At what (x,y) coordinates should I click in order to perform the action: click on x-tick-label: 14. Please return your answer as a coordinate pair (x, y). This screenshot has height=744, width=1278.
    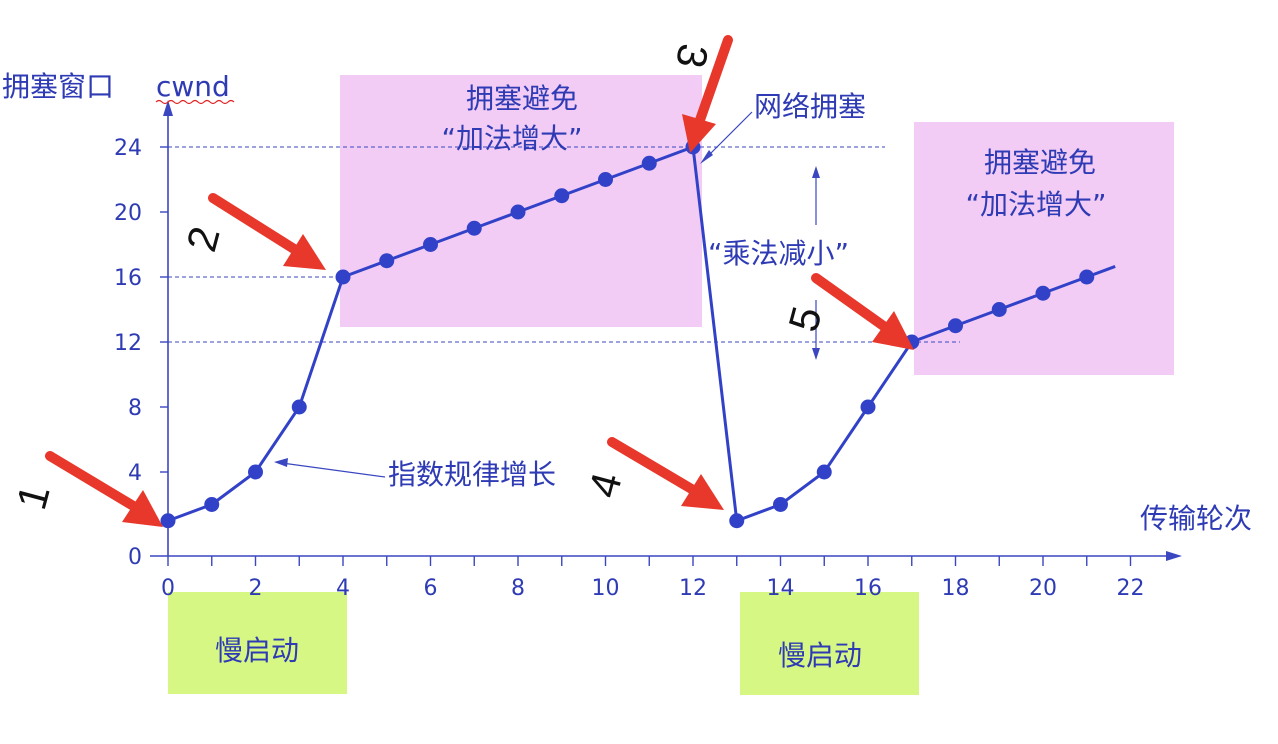
    Looking at the image, I should click on (781, 588).